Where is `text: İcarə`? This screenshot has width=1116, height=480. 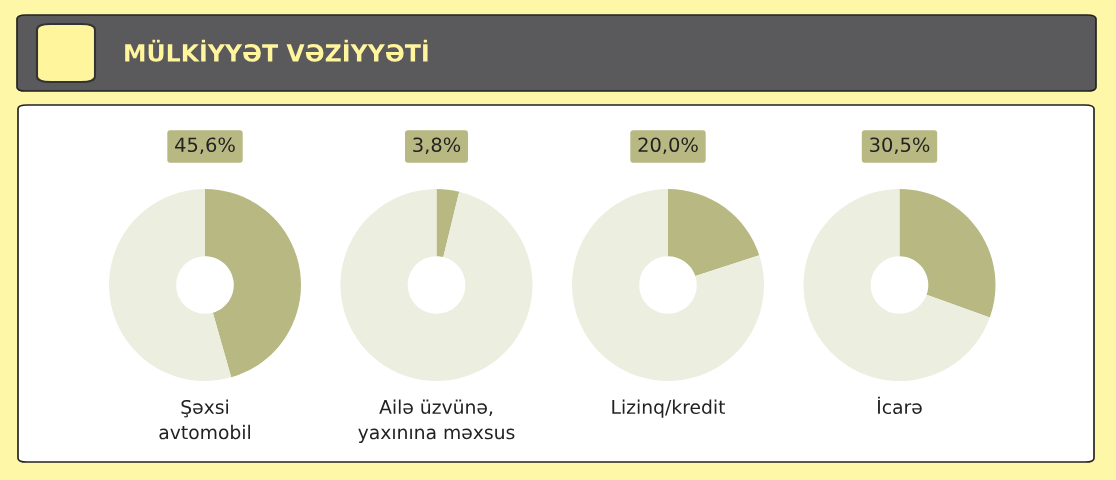 text: İcarə is located at coordinates (900, 405).